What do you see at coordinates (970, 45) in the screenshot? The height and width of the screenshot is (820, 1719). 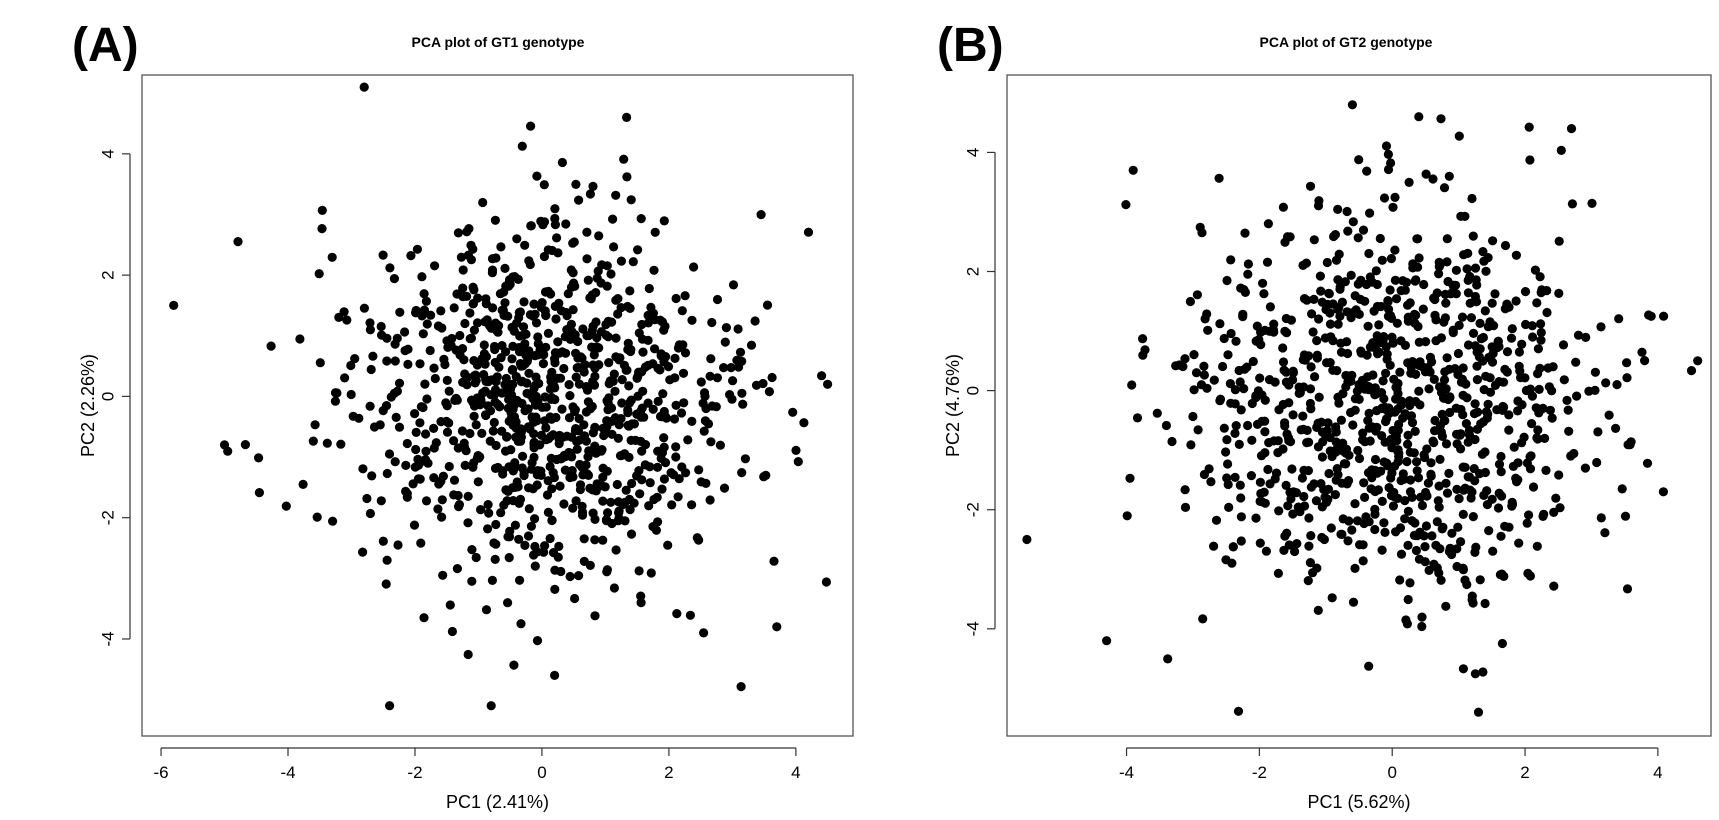 I see `panel-label: (B)` at bounding box center [970, 45].